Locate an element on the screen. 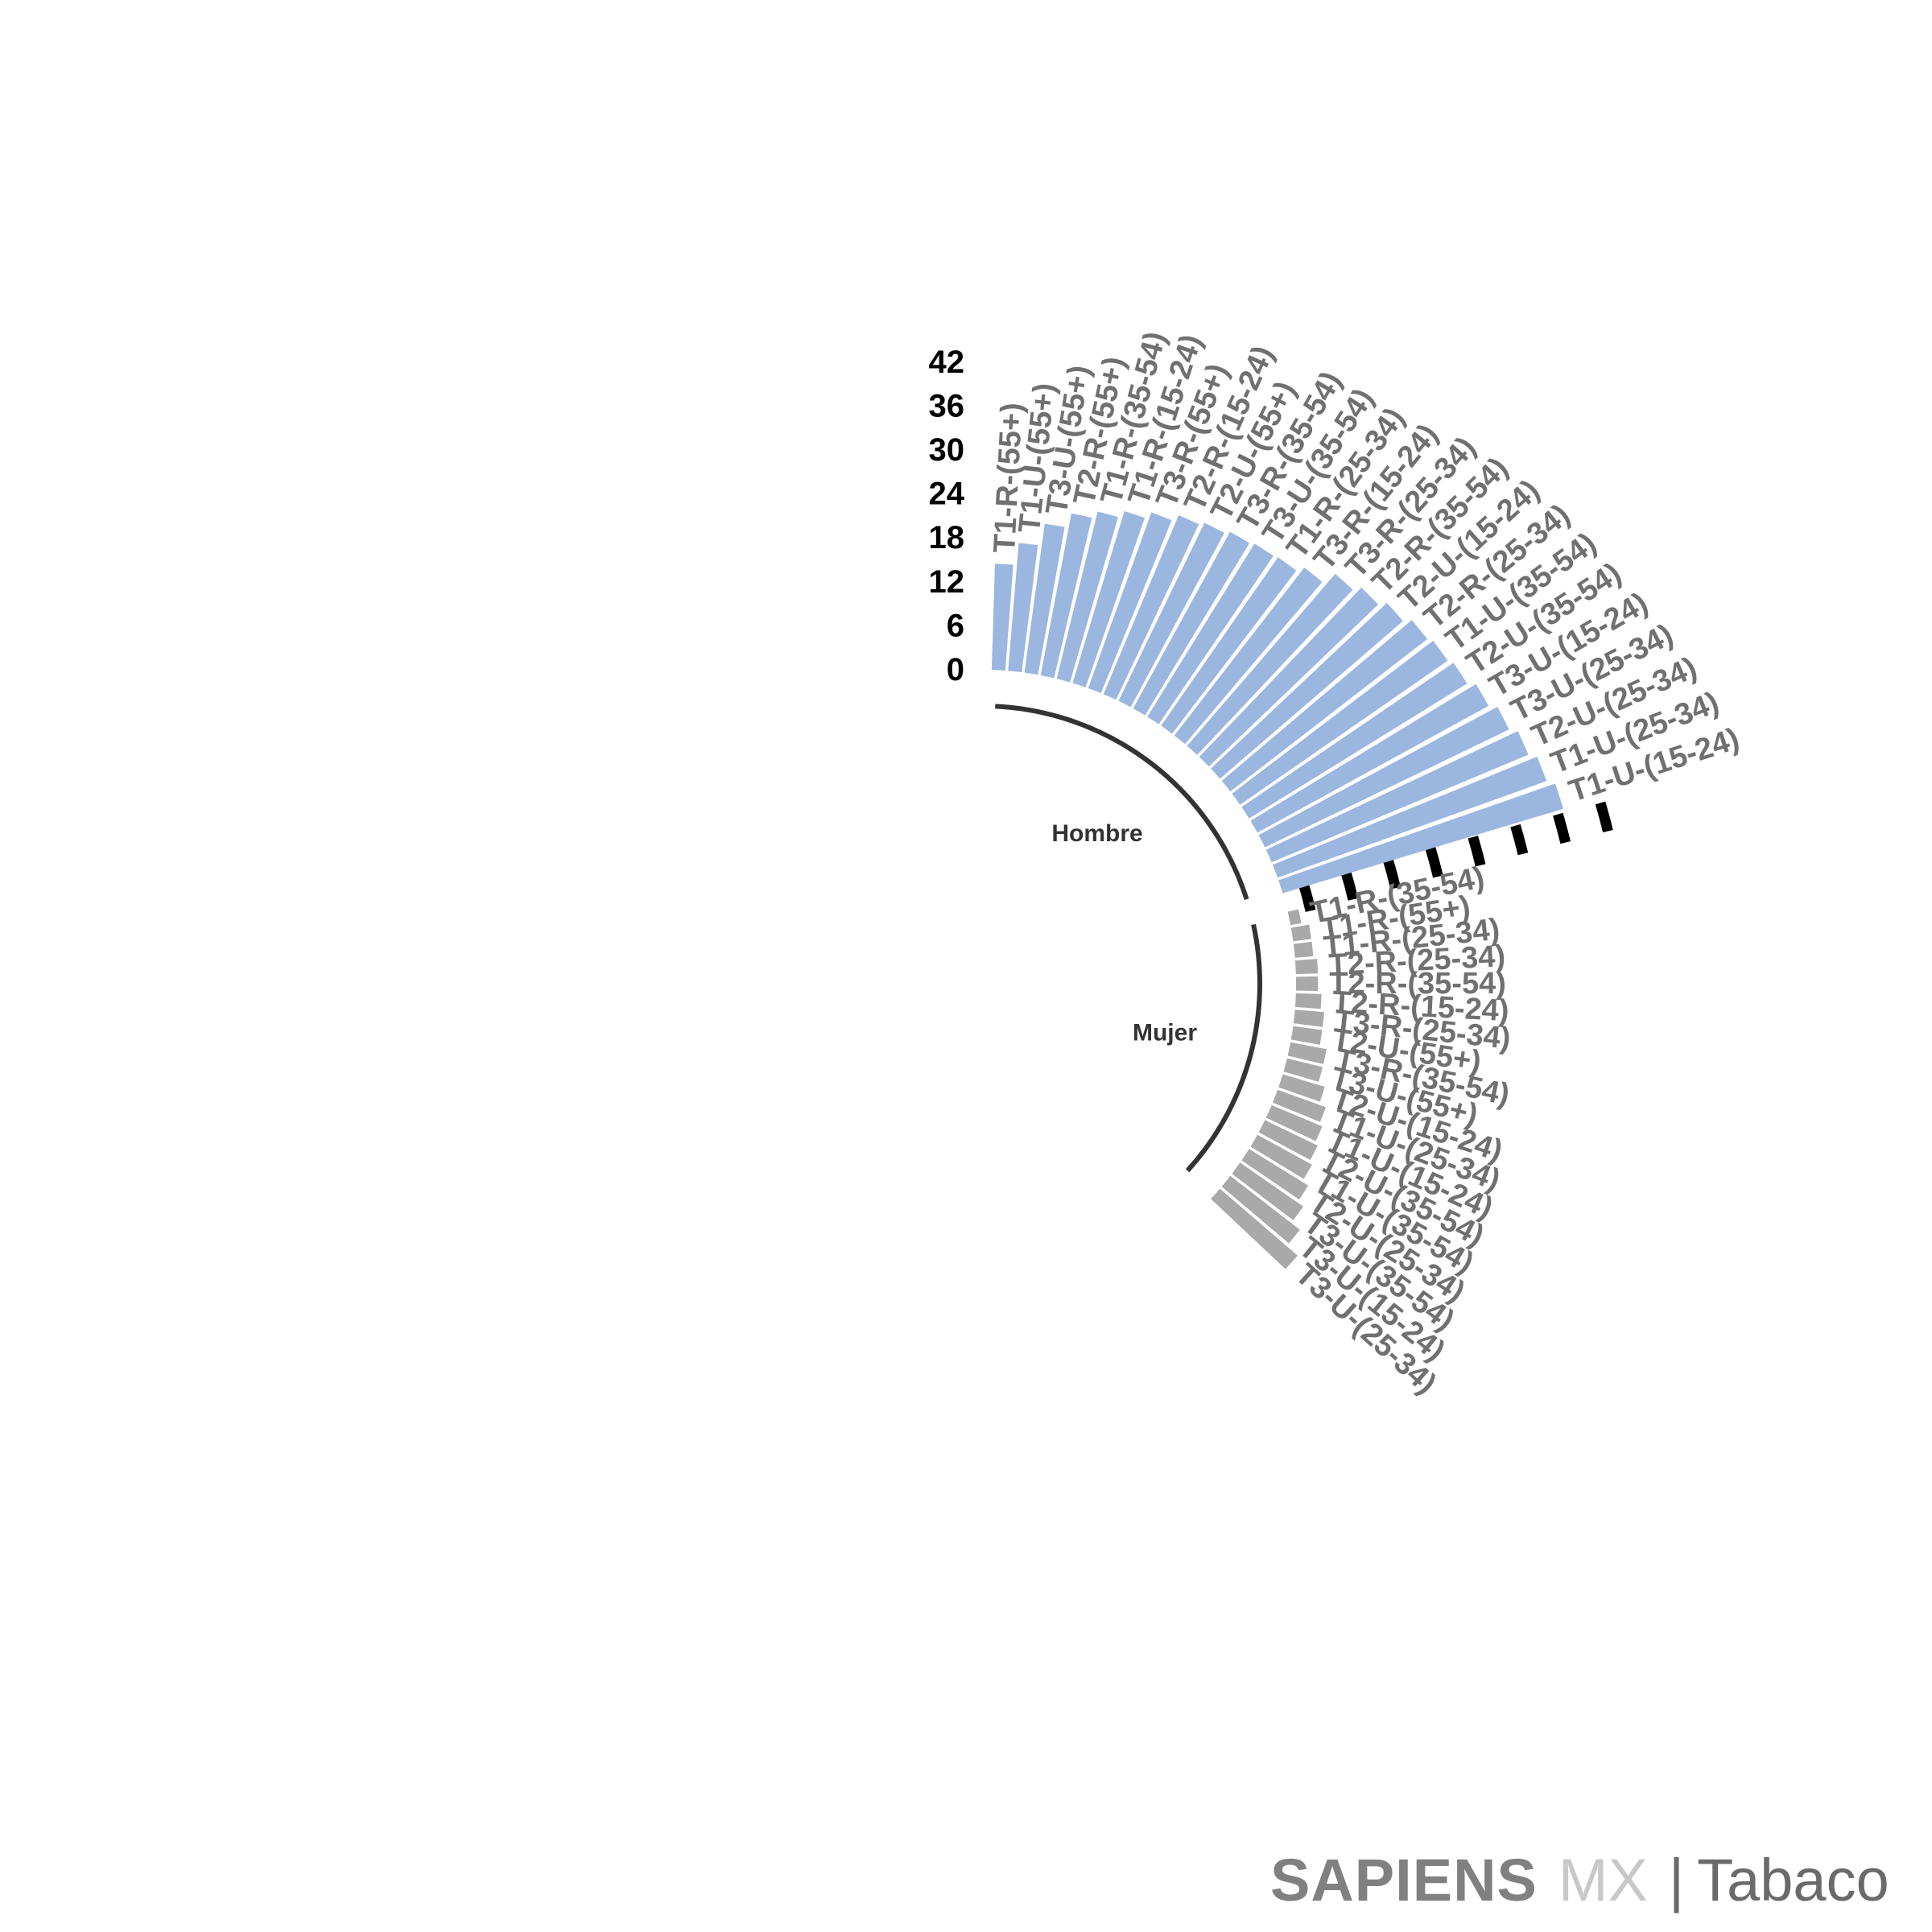  radial-tick-0: 0 is located at coordinates (955, 669).